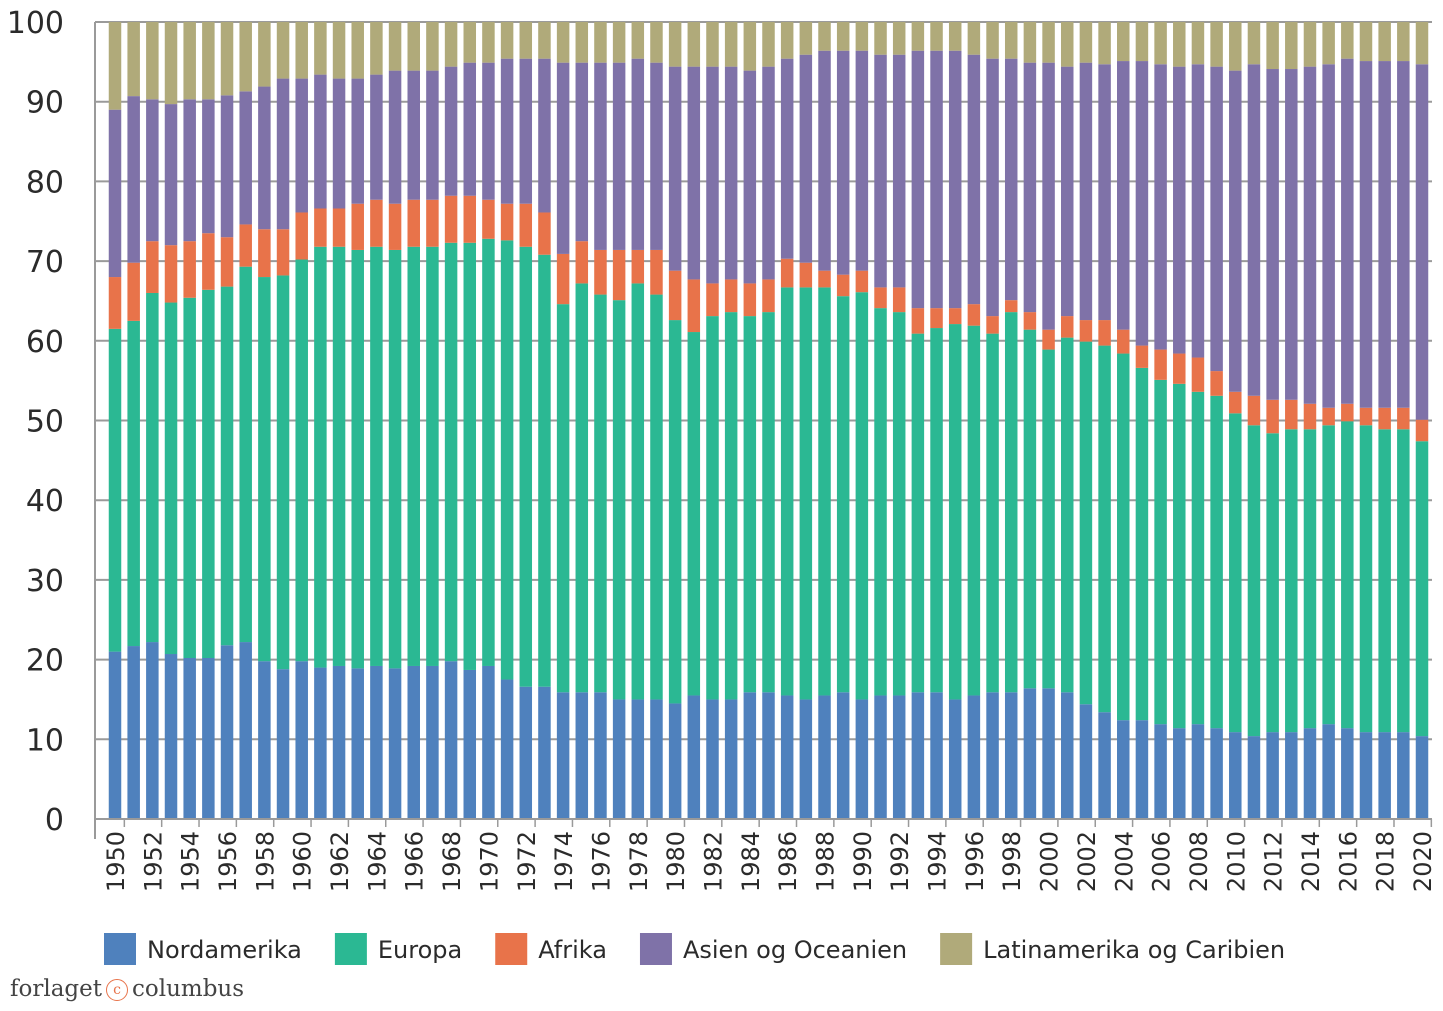 Image resolution: width=1443 pixels, height=1011 pixels. I want to click on bar-asien-og-oceanien-2009, so click(1216, 219).